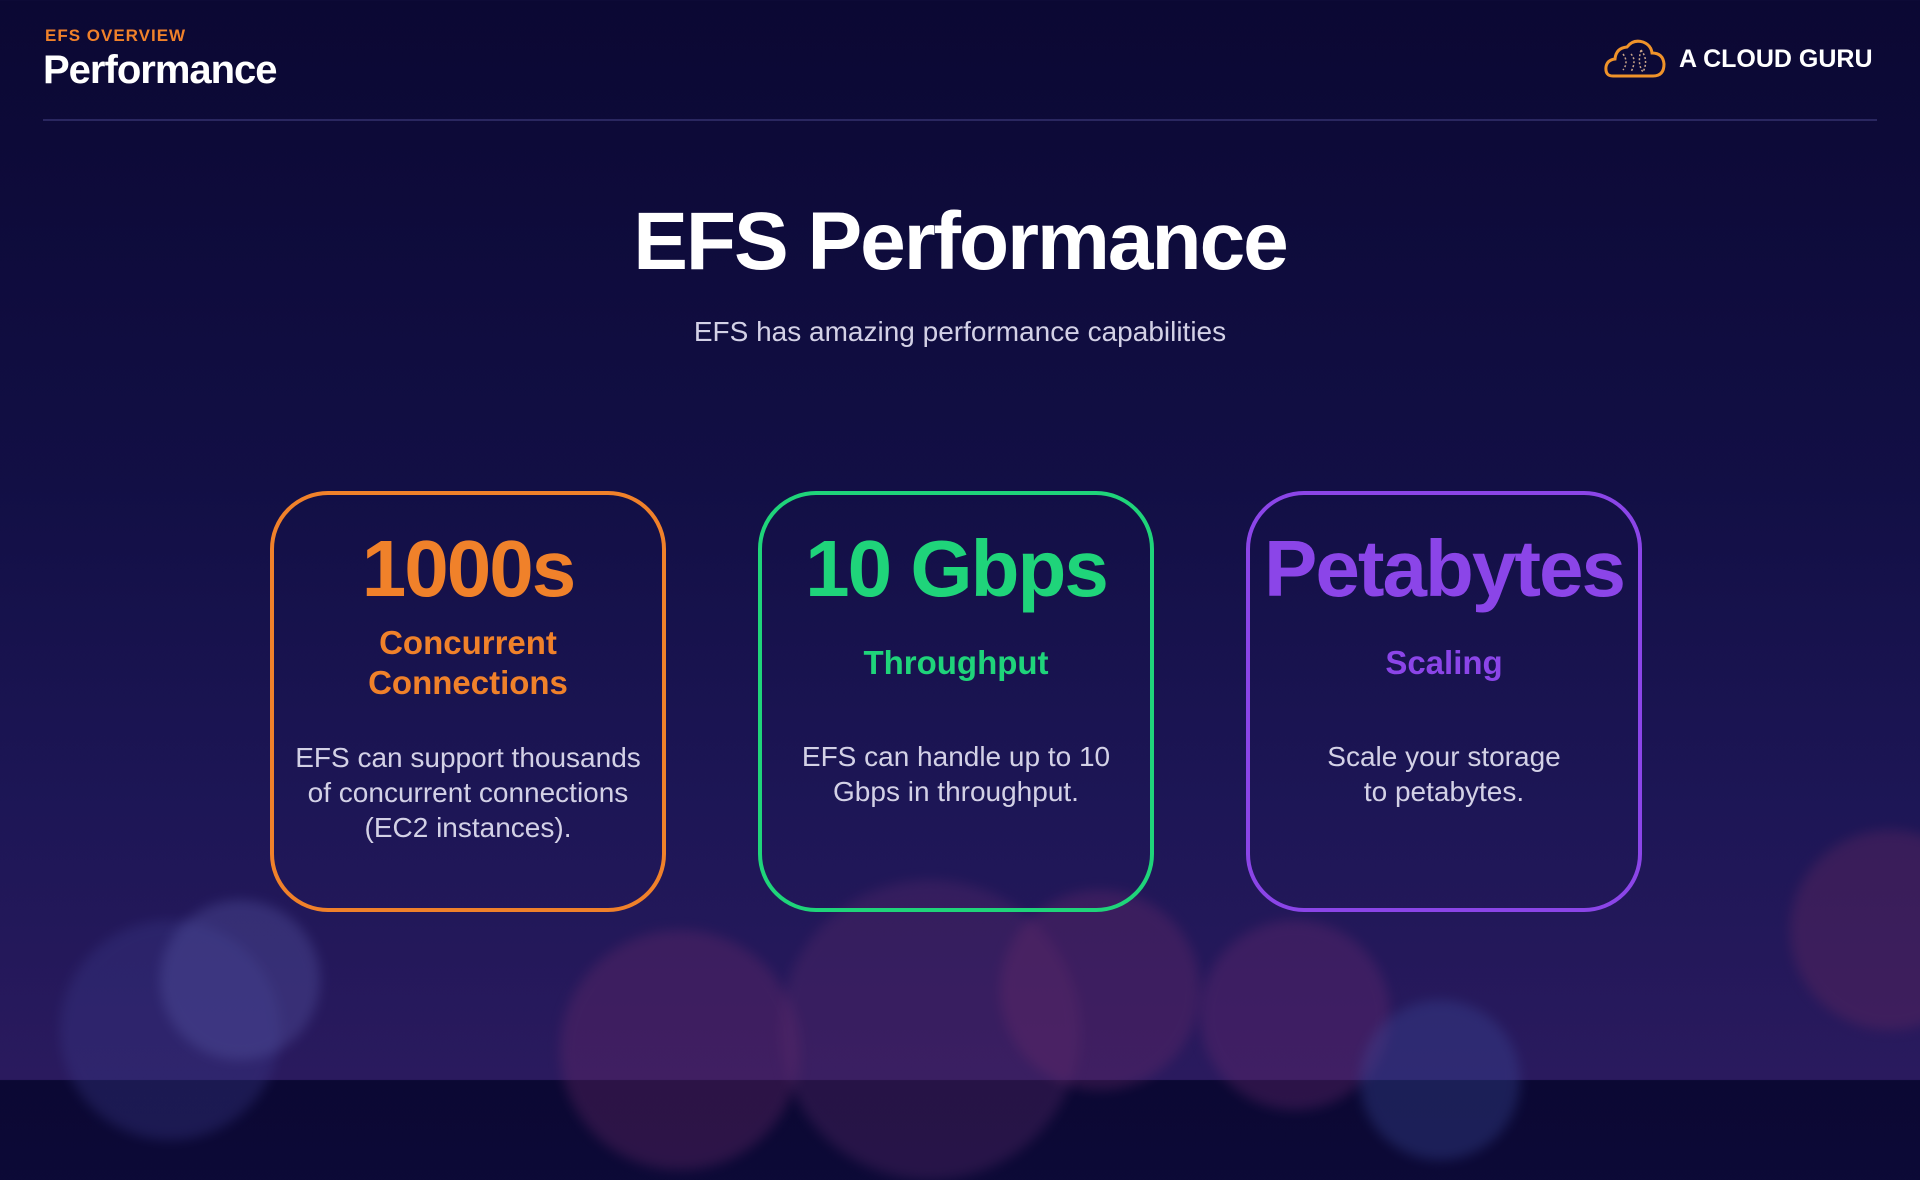 The image size is (1920, 1180). Describe the element at coordinates (1444, 774) in the screenshot. I see `card-body: Scale your storage to petabytes.` at that location.